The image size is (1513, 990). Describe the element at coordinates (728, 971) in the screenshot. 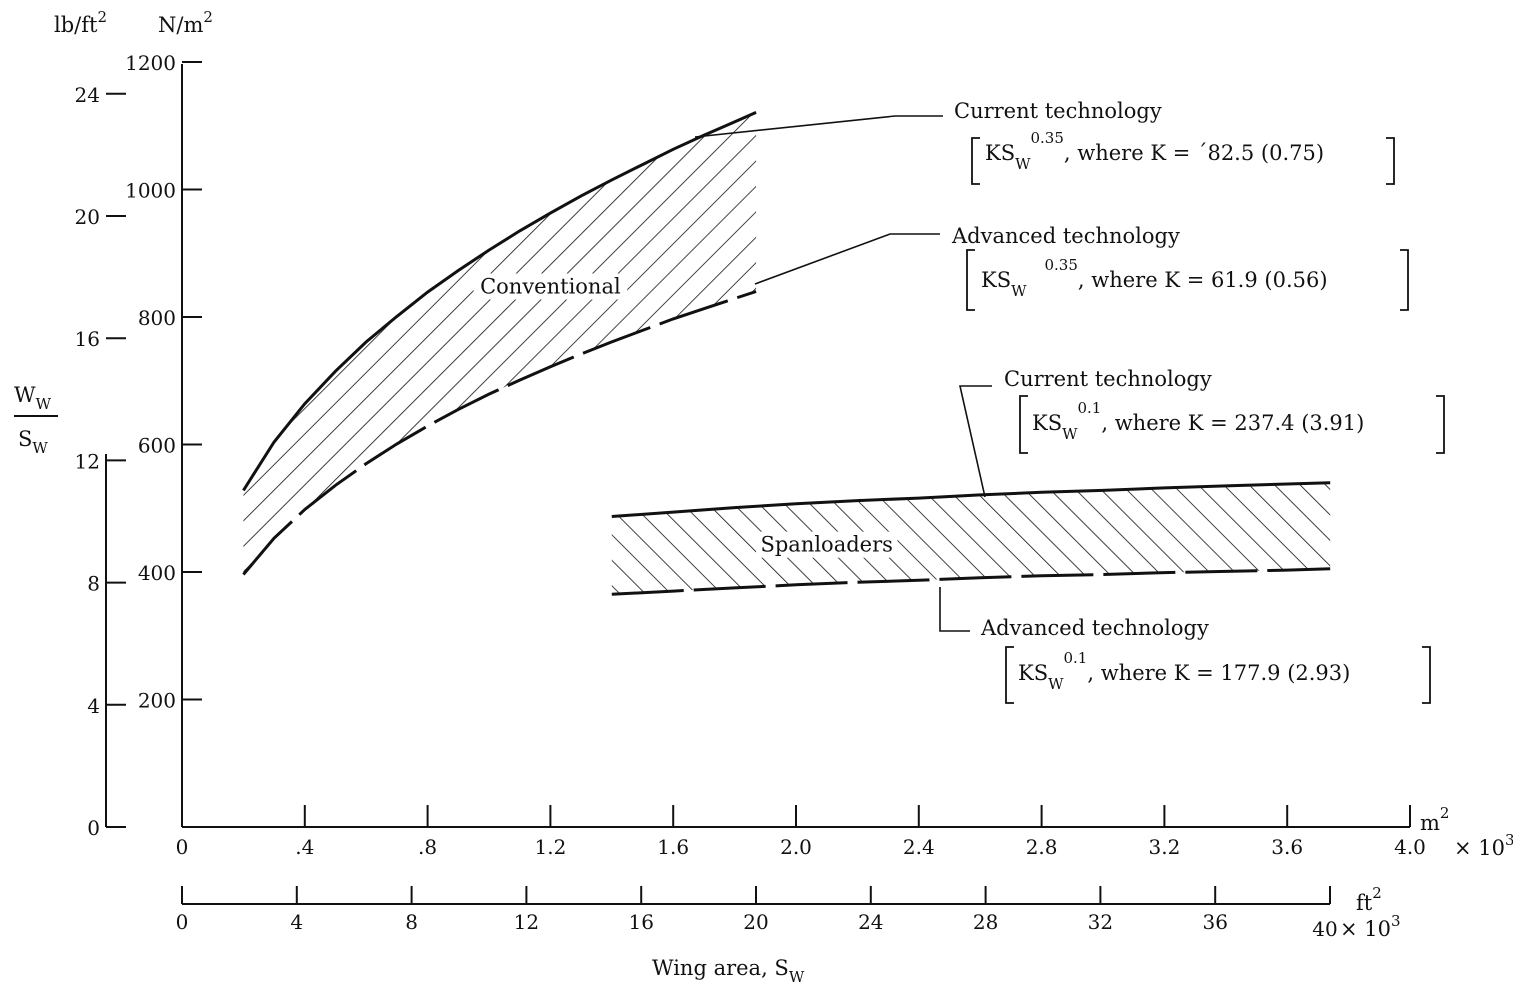

I see `x-axis-label: Wing area, SW` at that location.